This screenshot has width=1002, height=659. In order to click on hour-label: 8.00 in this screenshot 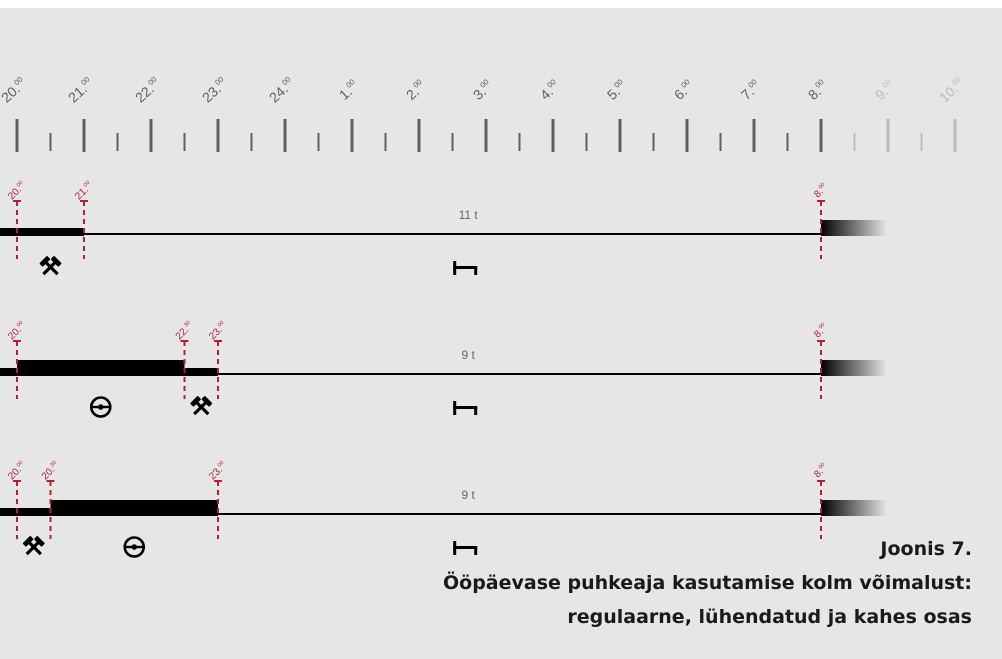, I will do `click(818, 90)`.